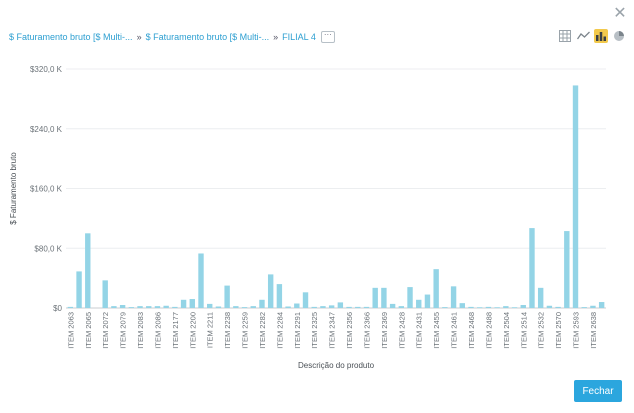  What do you see at coordinates (262, 330) in the screenshot?
I see `x-tick-label: ITEM 2282` at bounding box center [262, 330].